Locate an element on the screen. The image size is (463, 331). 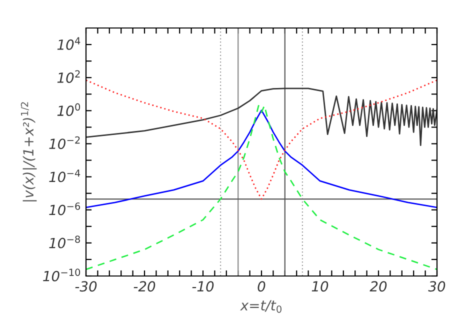
y-tick-label: 10$^{−2}$ is located at coordinates (64, 143).